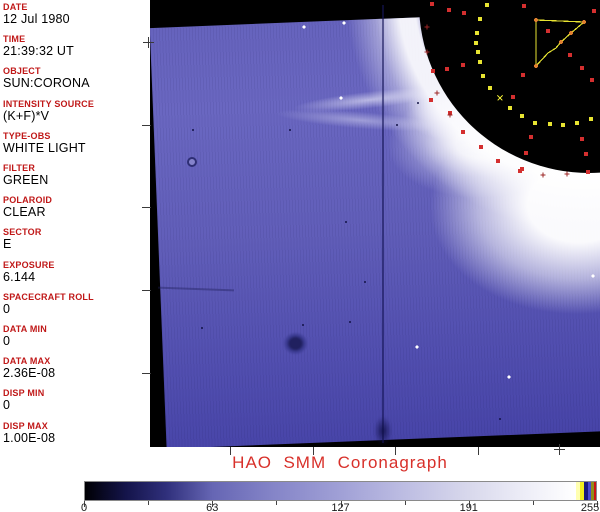  What do you see at coordinates (500, 98) in the screenshot?
I see `yellow-x-marker` at bounding box center [500, 98].